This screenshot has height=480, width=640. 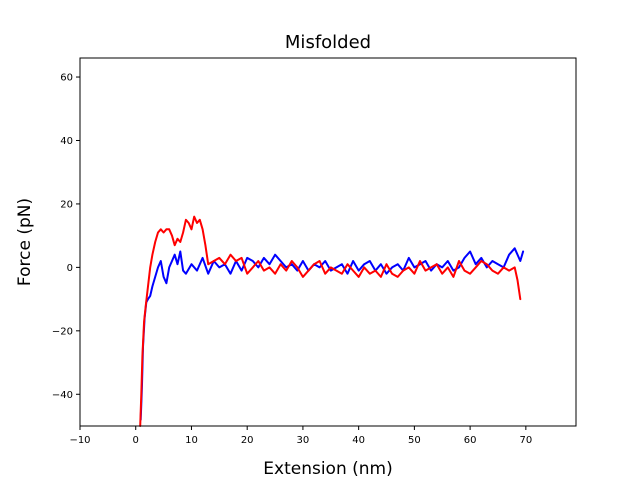 I want to click on x-tick-label: 0, so click(x=136, y=440).